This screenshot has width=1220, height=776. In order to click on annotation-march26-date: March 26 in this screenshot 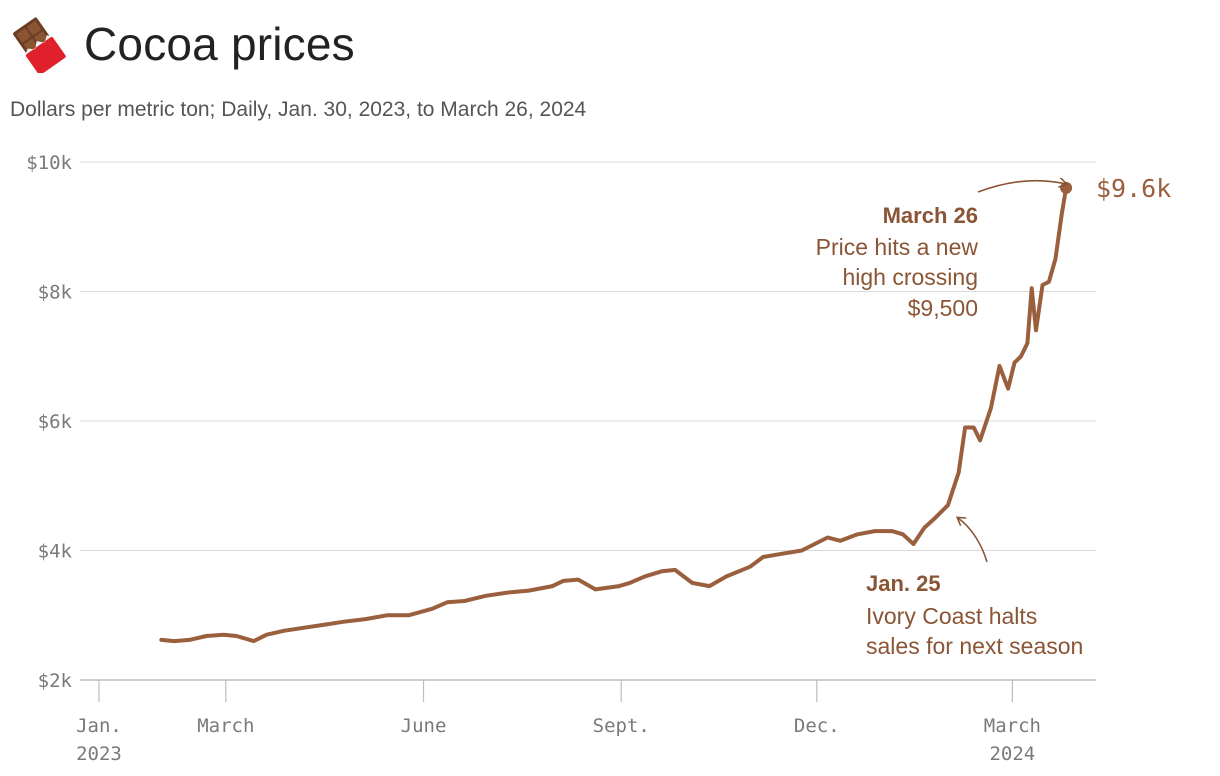, I will do `click(930, 215)`.